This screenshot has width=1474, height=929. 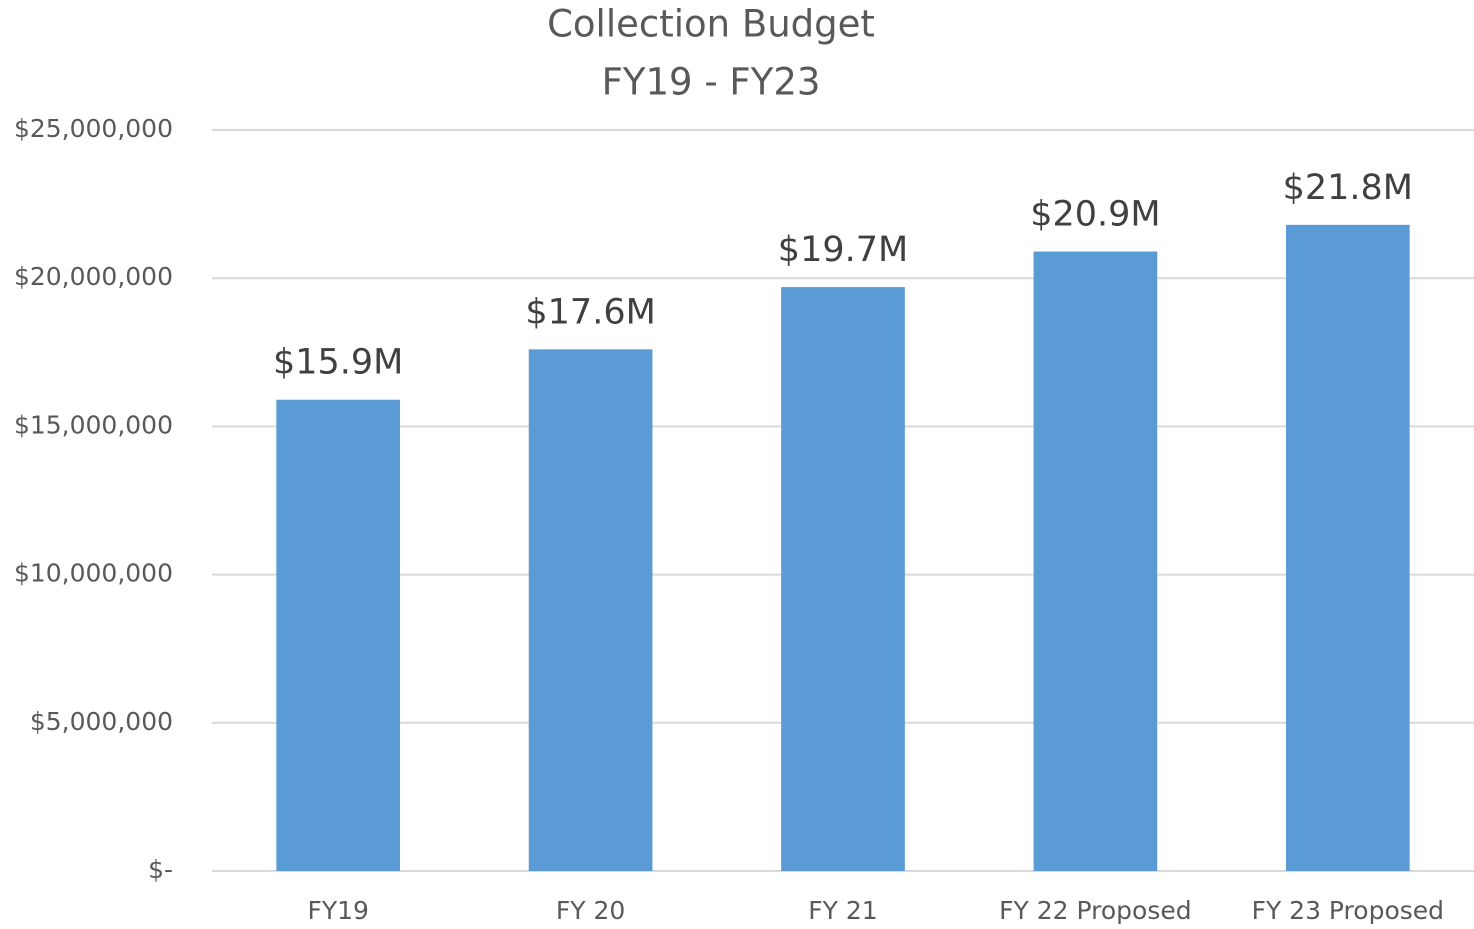 What do you see at coordinates (93, 276) in the screenshot?
I see `y-tick-label: $20,000,000` at bounding box center [93, 276].